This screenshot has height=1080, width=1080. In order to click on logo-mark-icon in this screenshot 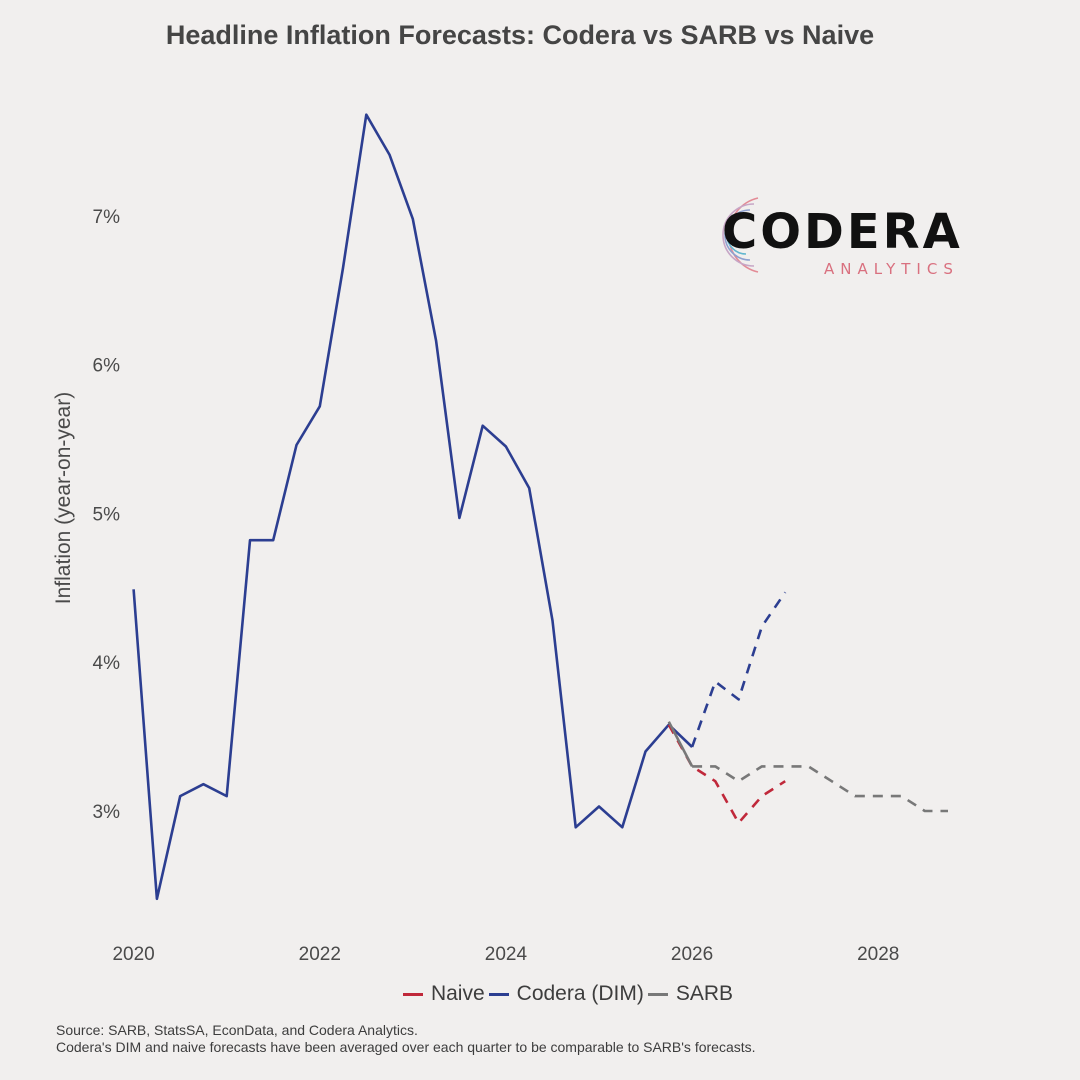, I will do `click(740, 235)`.